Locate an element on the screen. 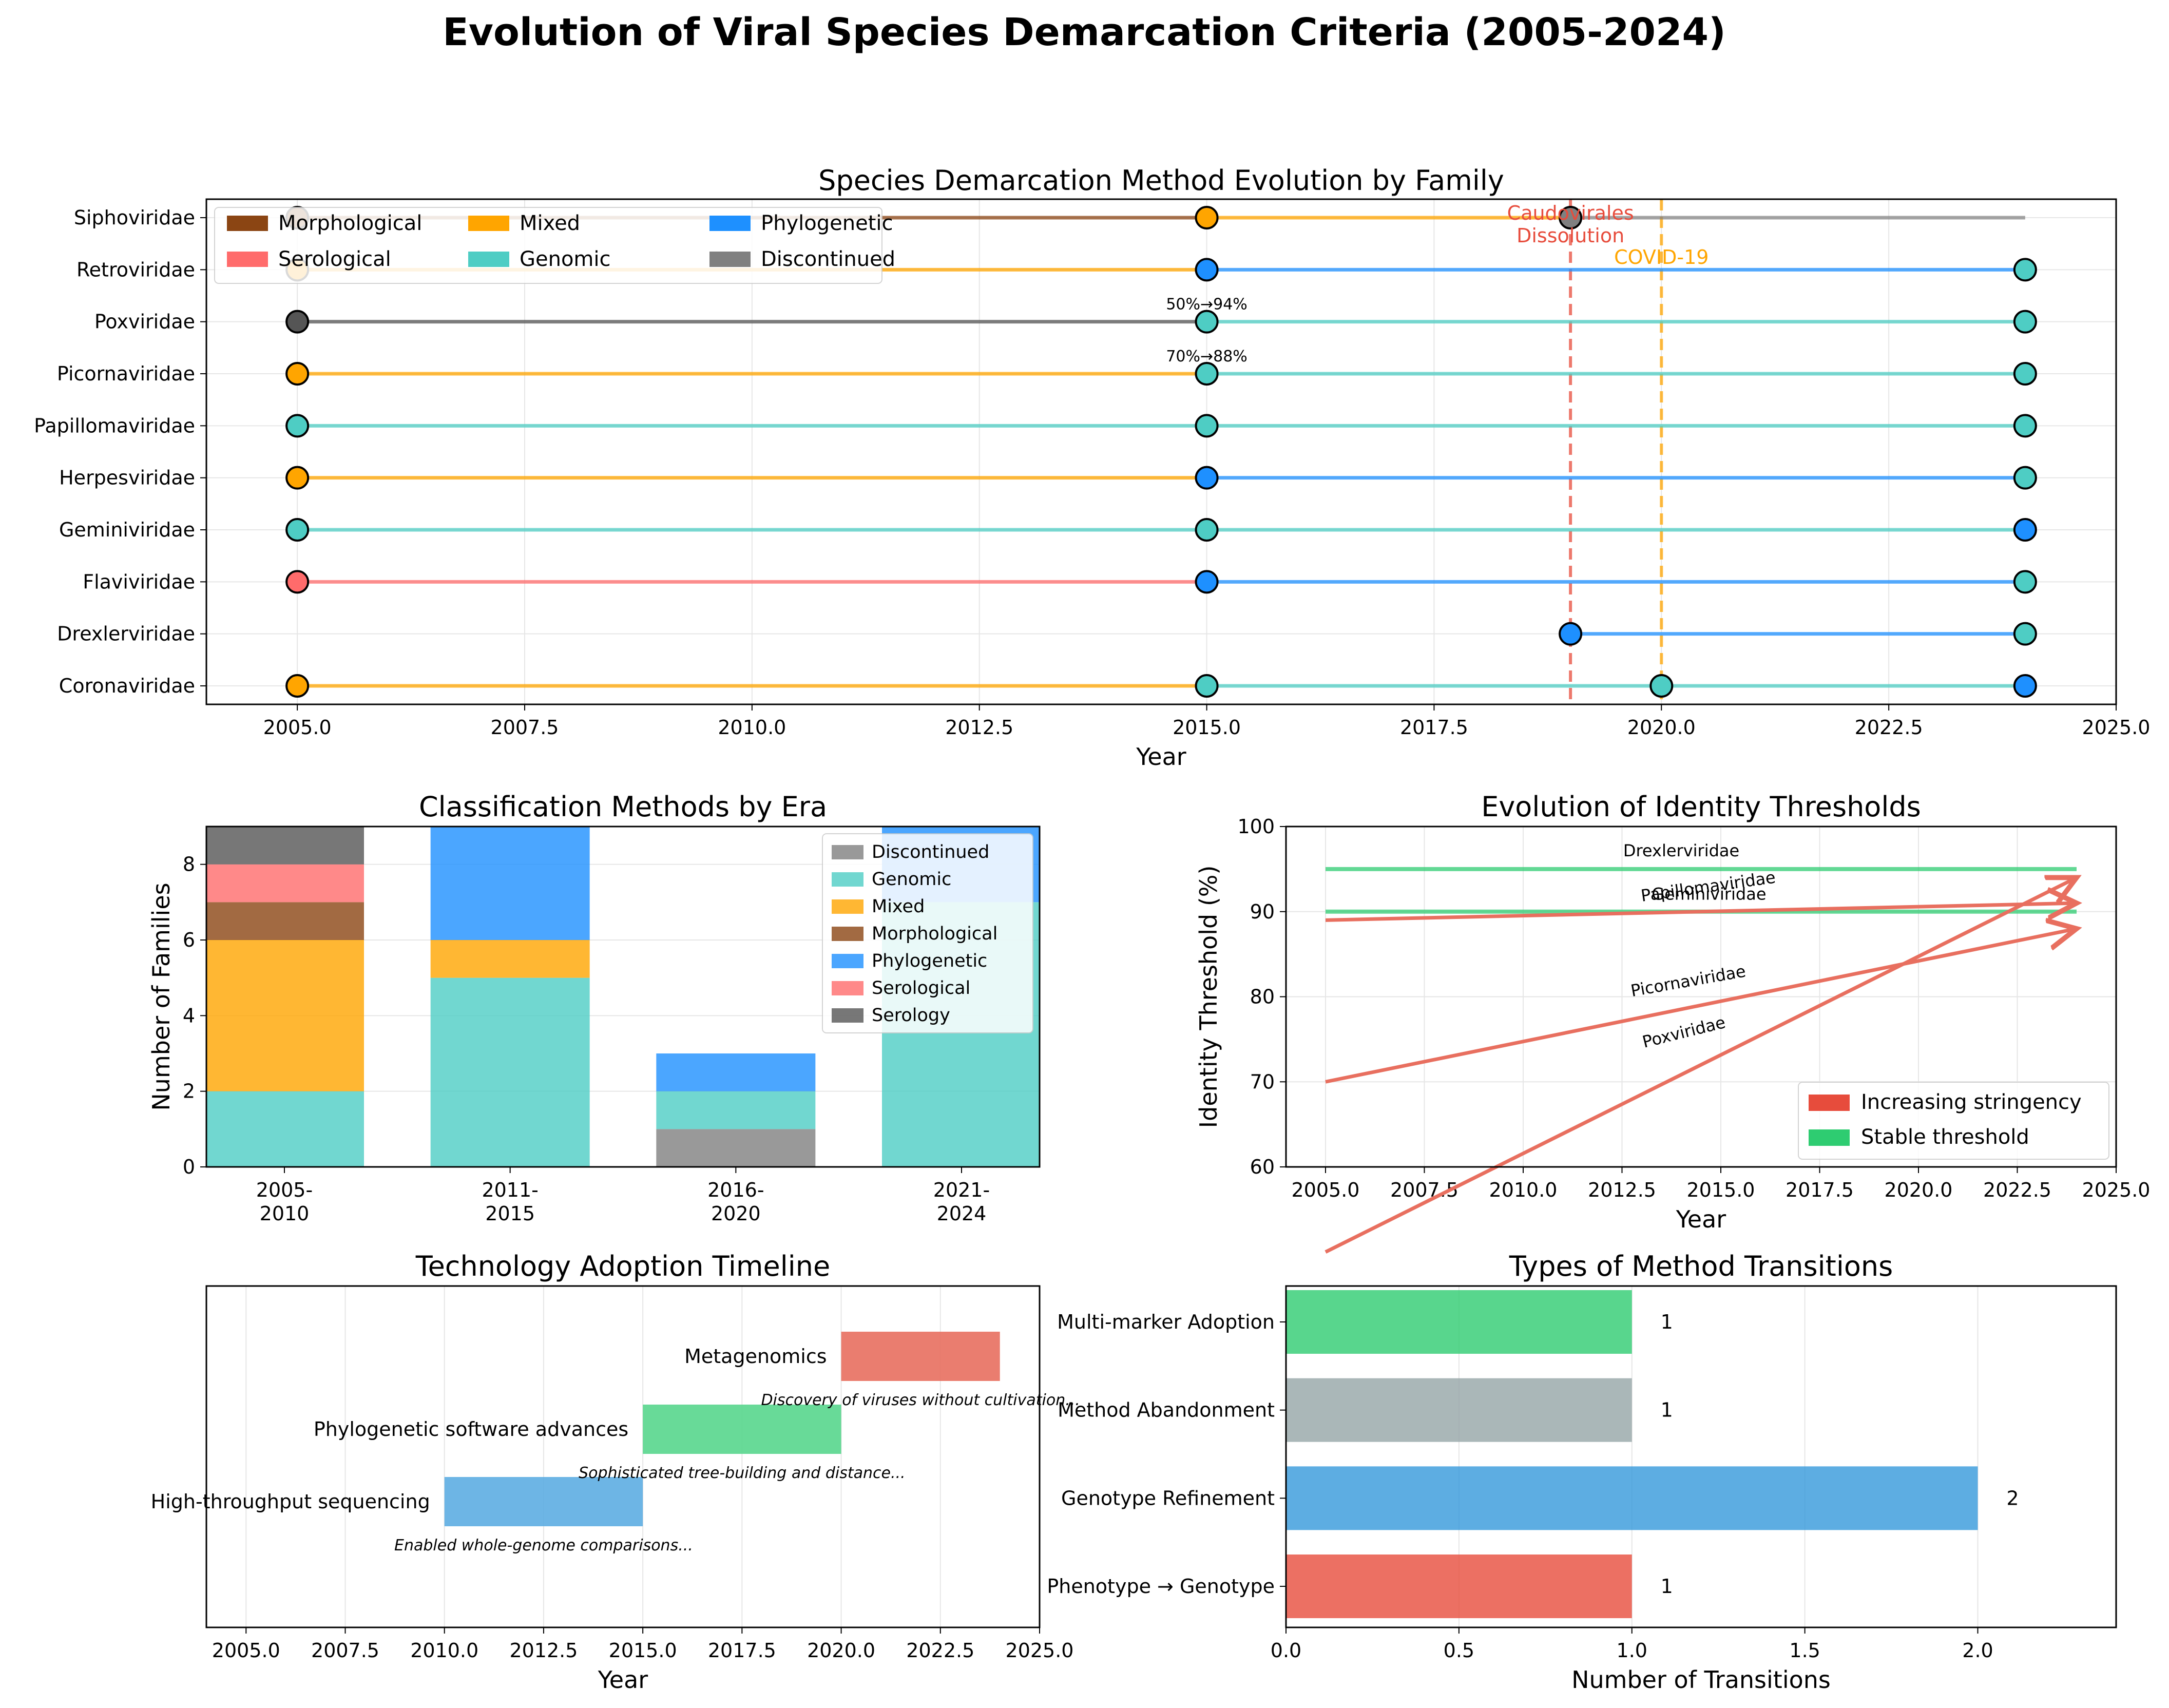  event-label: Caudovirales Dissolution is located at coordinates (1570, 224).